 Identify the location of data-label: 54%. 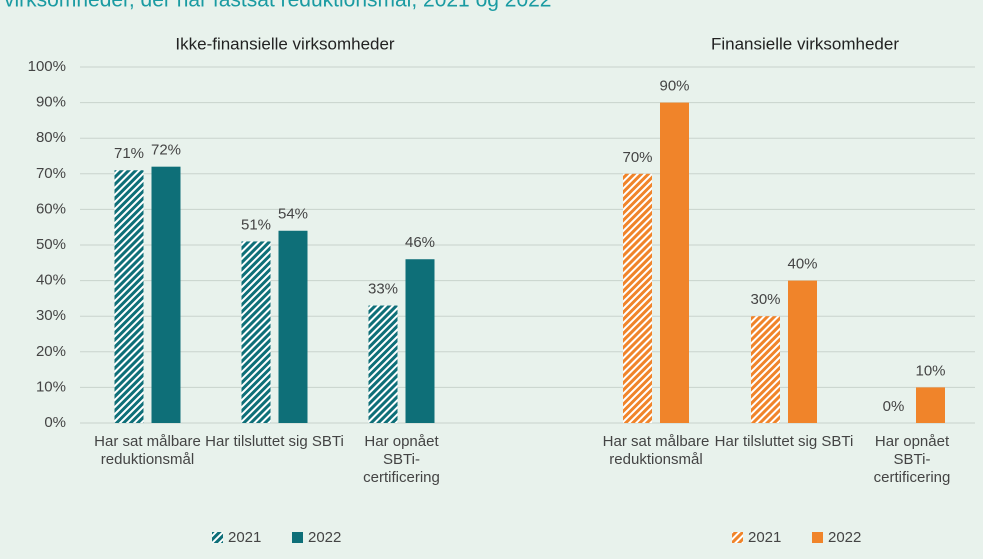
(293, 214).